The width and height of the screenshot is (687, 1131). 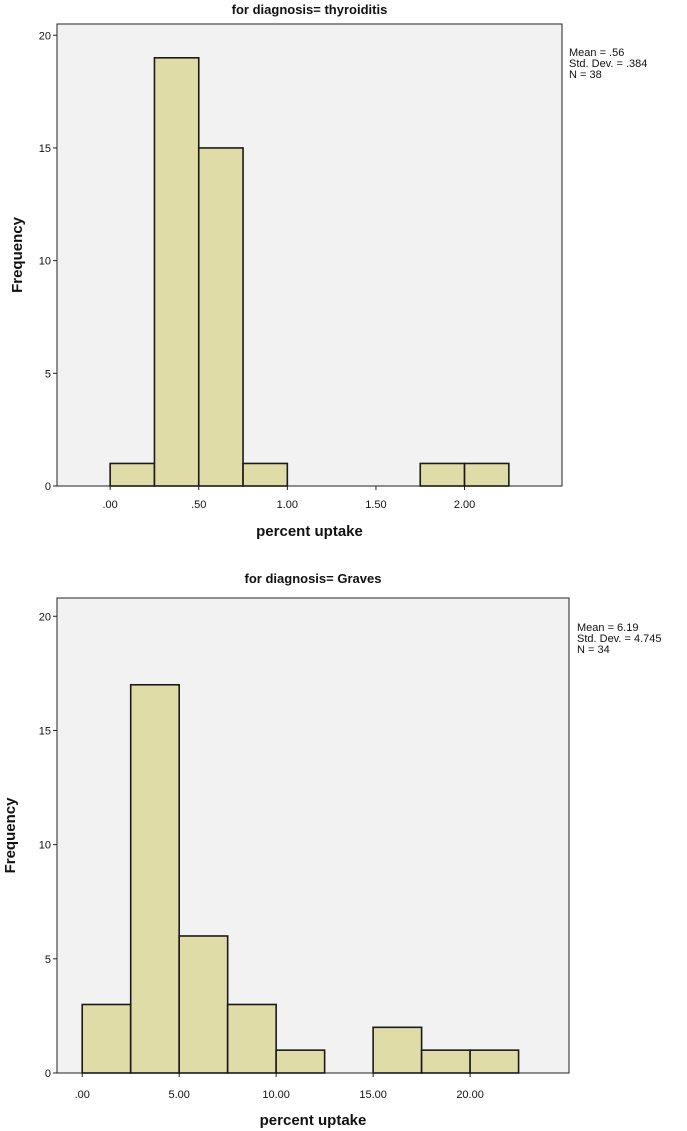 What do you see at coordinates (607, 628) in the screenshot?
I see `stat-line: Mean = 6.19` at bounding box center [607, 628].